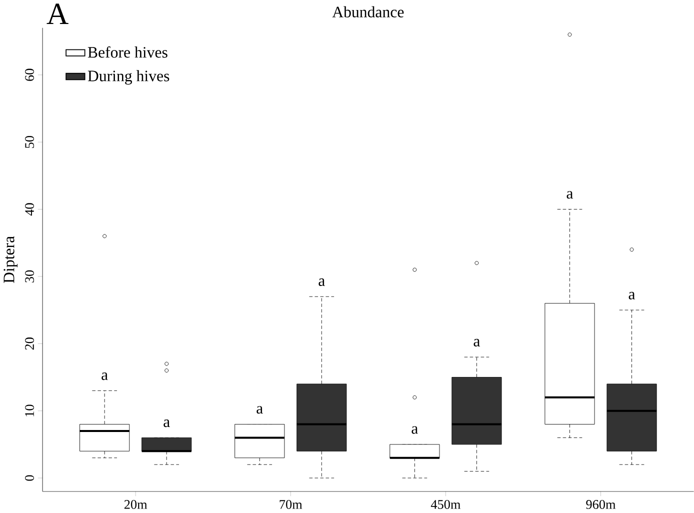 This screenshot has height=513, width=694. Describe the element at coordinates (601, 505) in the screenshot. I see `x-tick-label: 960m` at that location.